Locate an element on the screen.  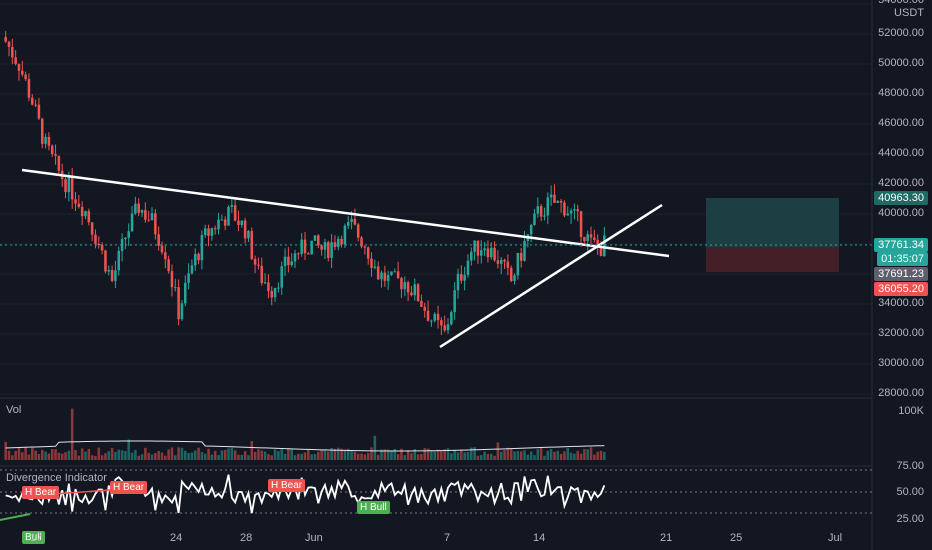
price-tick-label: 34000.00 is located at coordinates (901, 303).